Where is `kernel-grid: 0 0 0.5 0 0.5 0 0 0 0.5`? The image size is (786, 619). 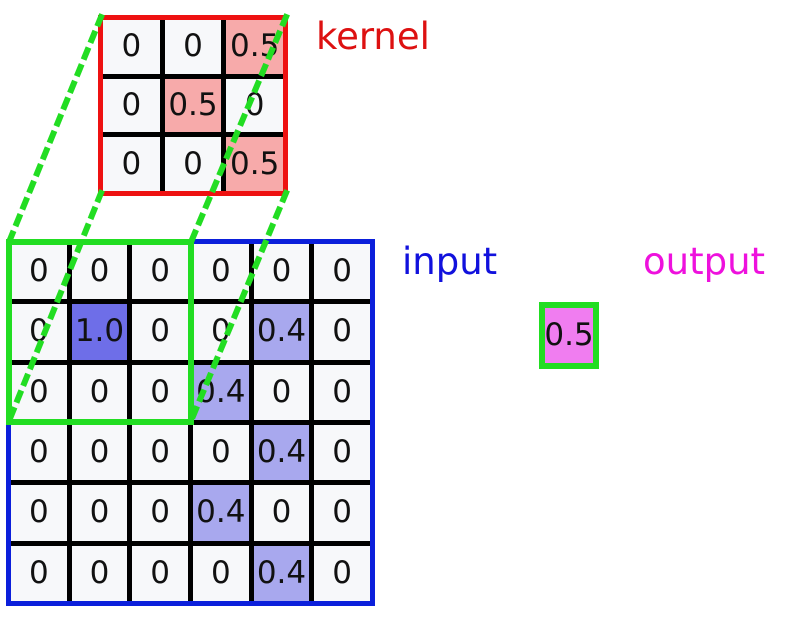
kernel-grid: 0 0 0.5 0 0.5 0 0 0 0.5 is located at coordinates (193, 105).